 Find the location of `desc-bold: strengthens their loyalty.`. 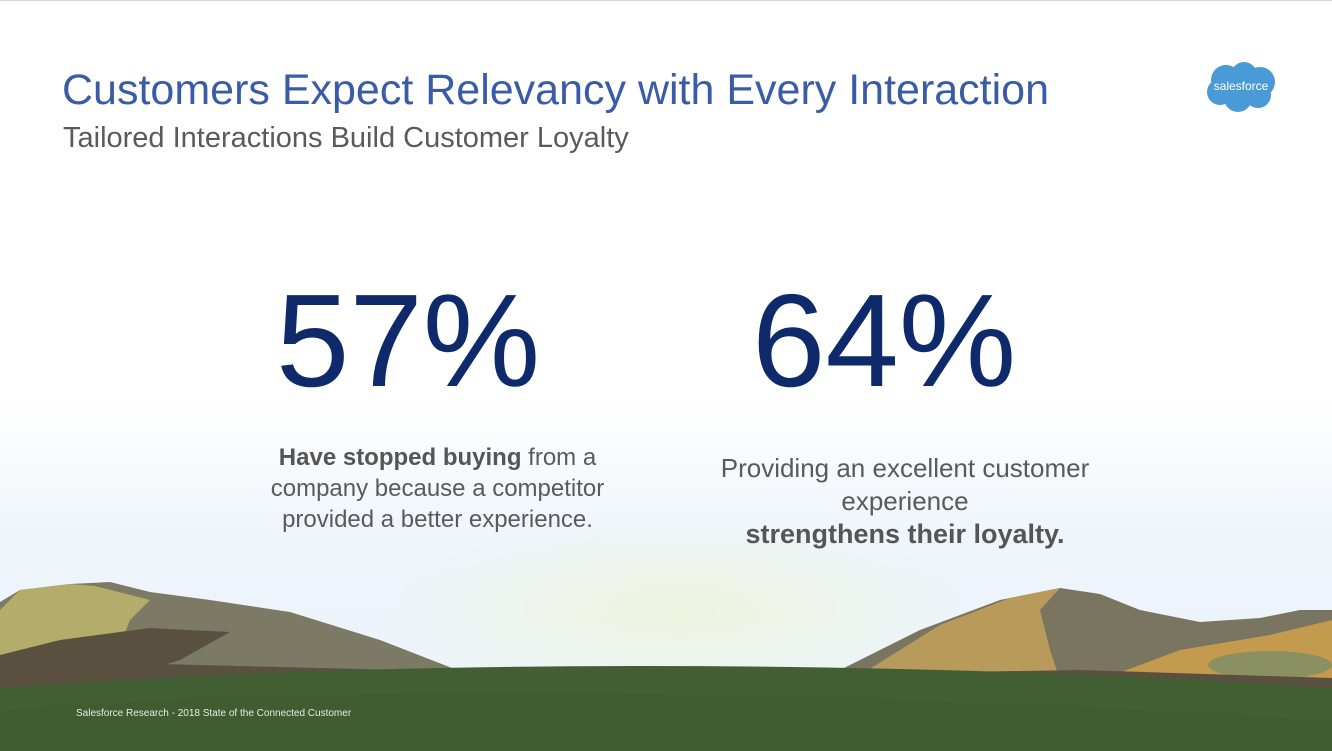

desc-bold: strengthens their loyalty. is located at coordinates (905, 534).